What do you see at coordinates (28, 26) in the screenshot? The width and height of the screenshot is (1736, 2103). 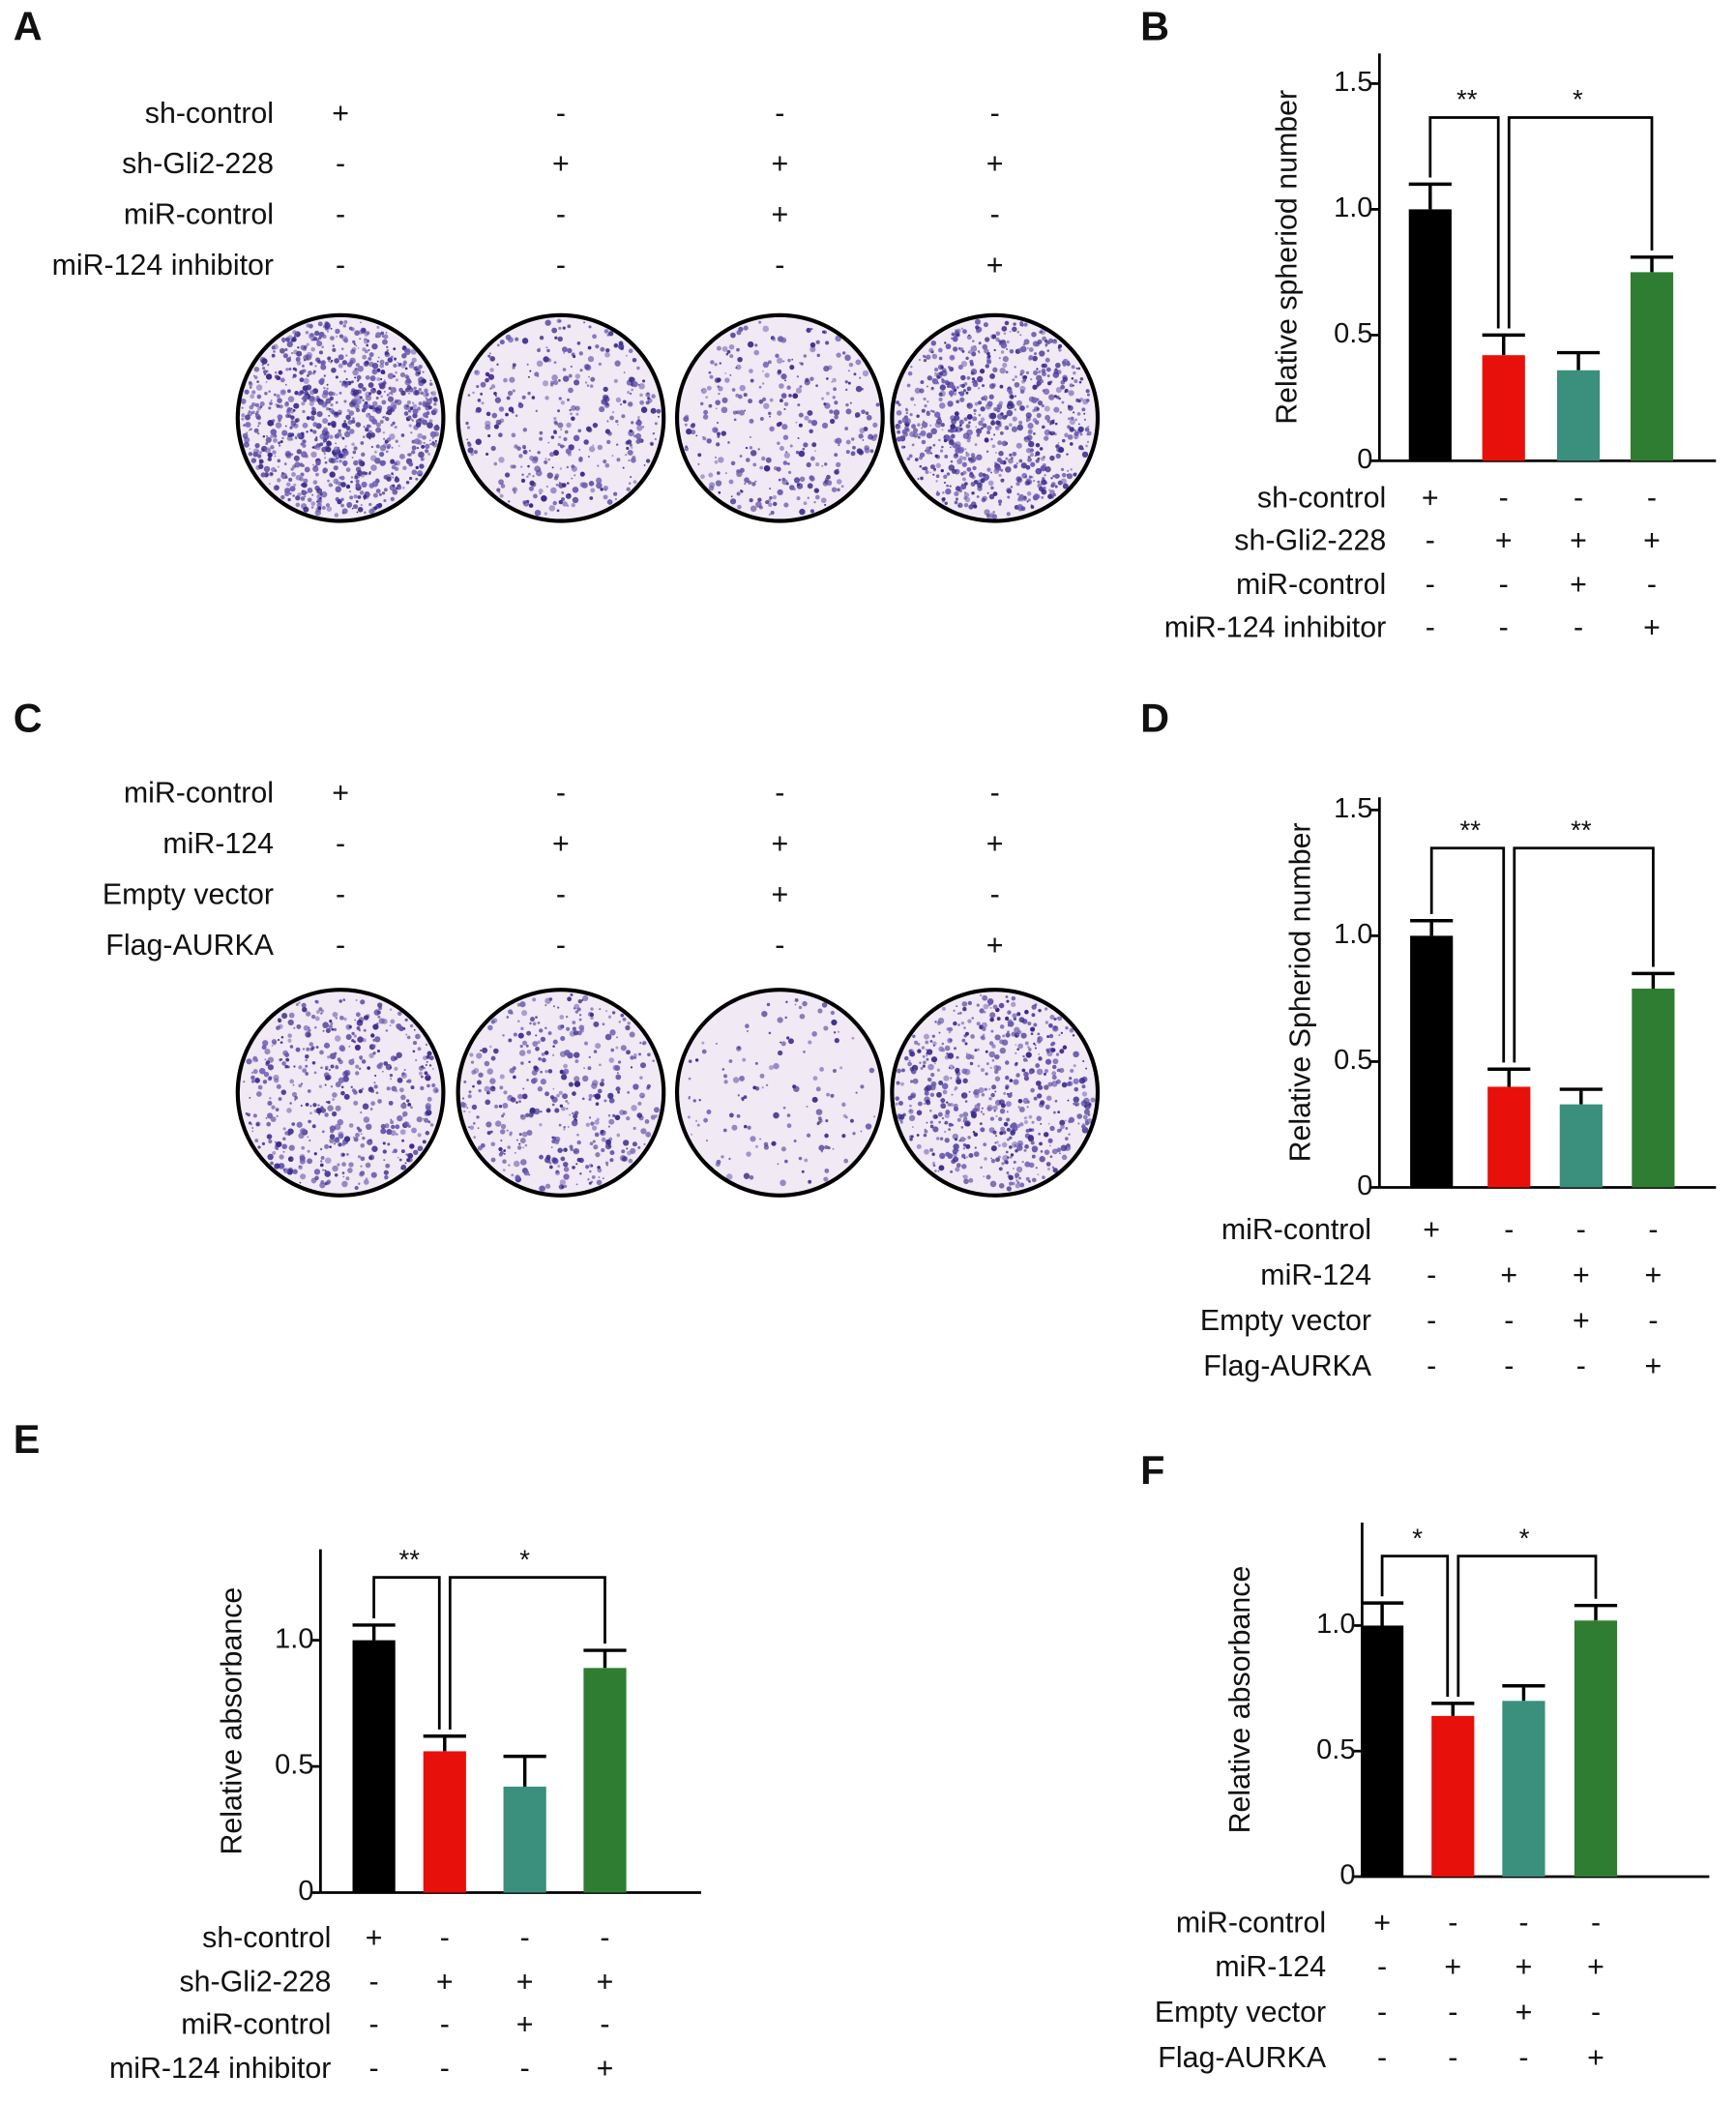 I see `panel-letter: A` at bounding box center [28, 26].